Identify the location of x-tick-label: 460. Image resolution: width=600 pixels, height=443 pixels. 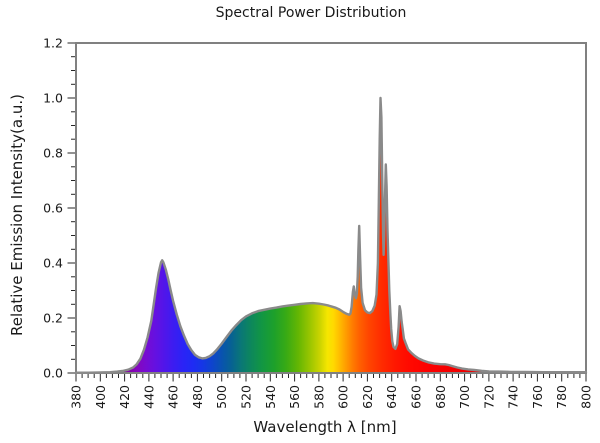
(173, 397).